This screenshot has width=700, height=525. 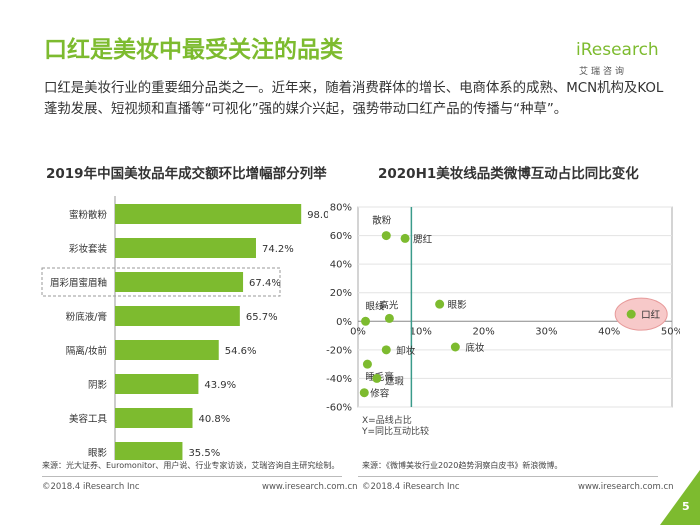 What do you see at coordinates (262, 317) in the screenshot?
I see `bar-value-label: 65.7%` at bounding box center [262, 317].